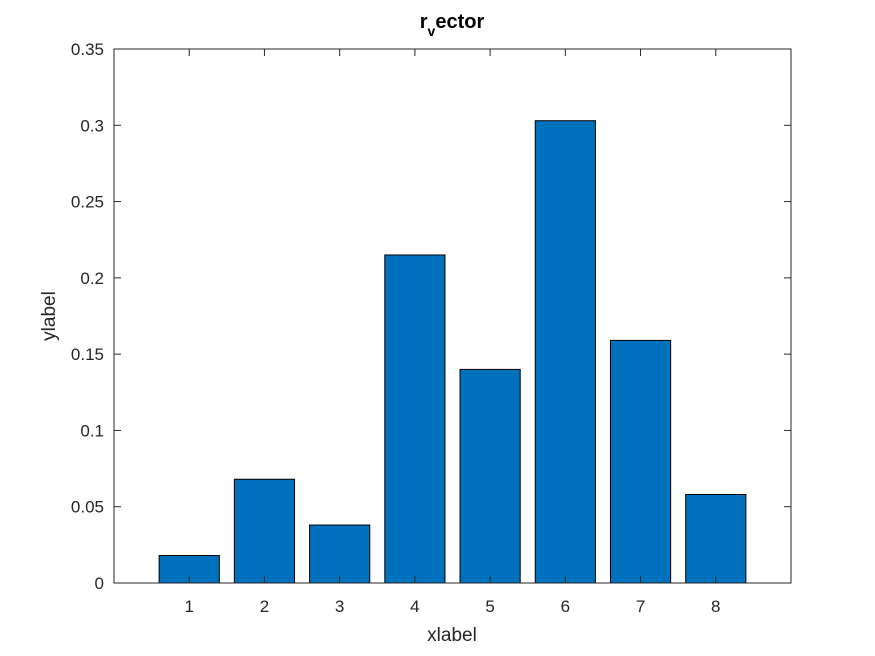 The height and width of the screenshot is (656, 875). What do you see at coordinates (452, 635) in the screenshot?
I see `x-axis-label: xlabel` at bounding box center [452, 635].